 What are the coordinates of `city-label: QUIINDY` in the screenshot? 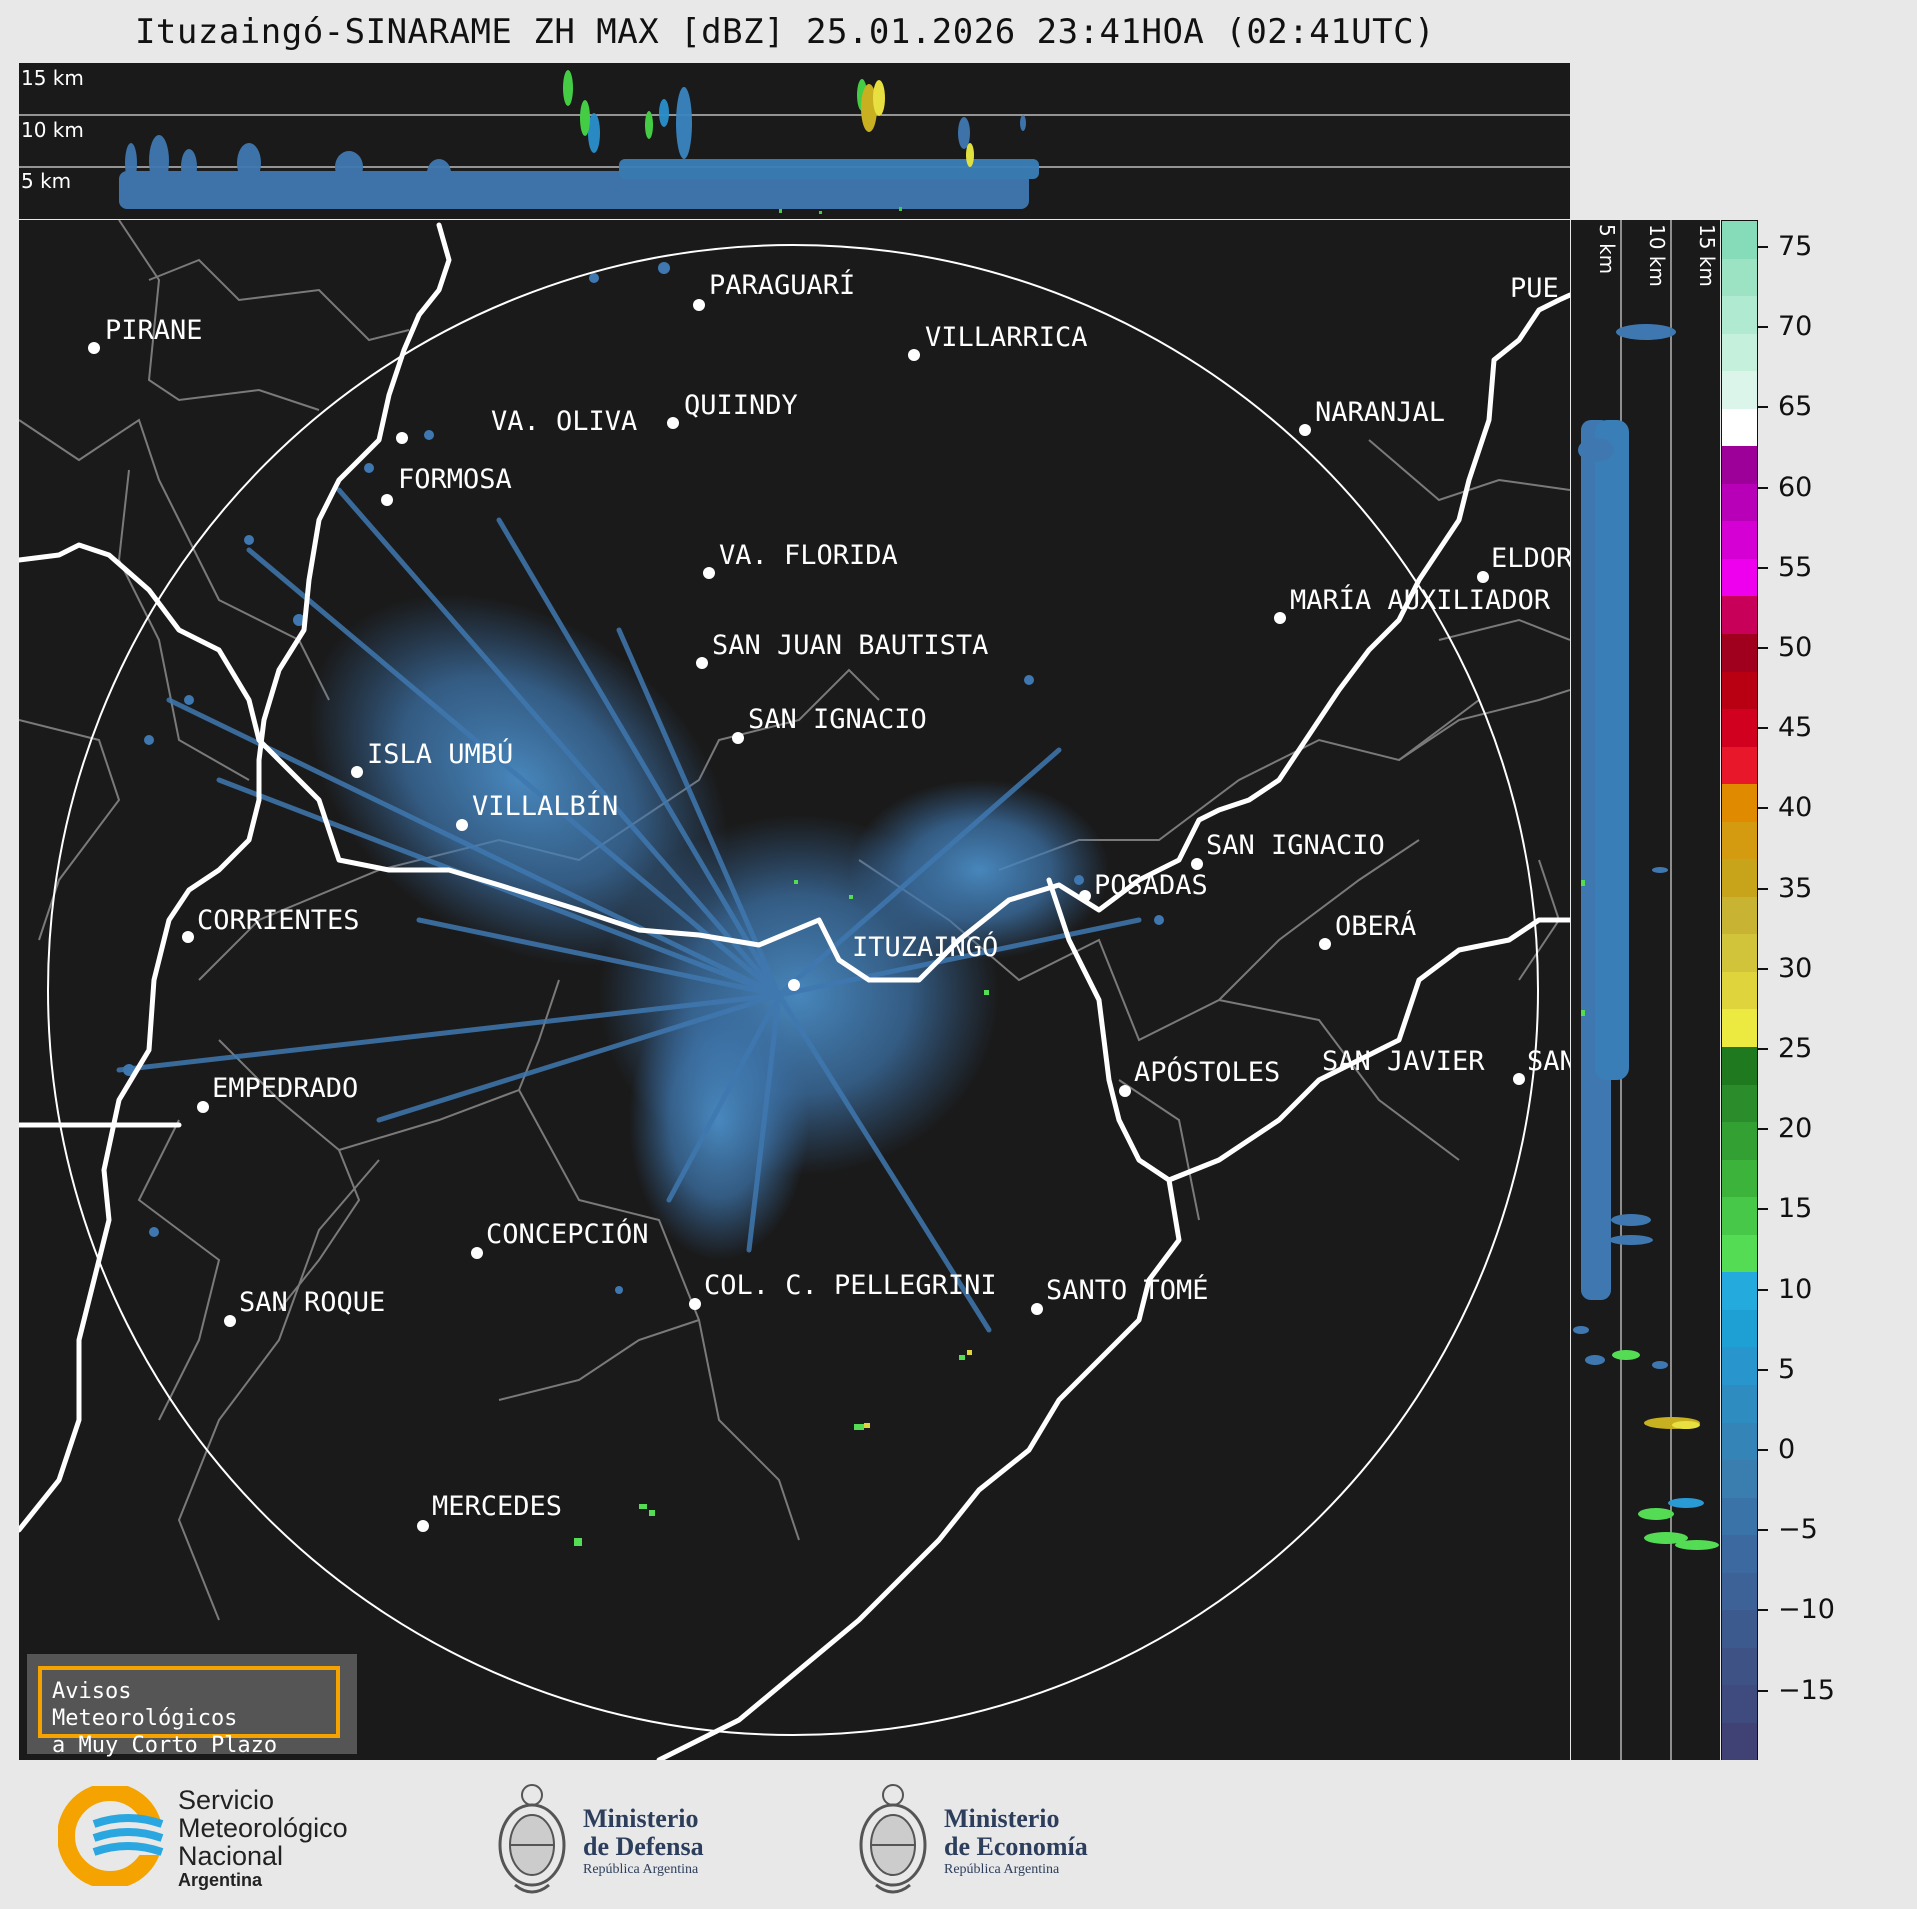 It's located at (741, 405).